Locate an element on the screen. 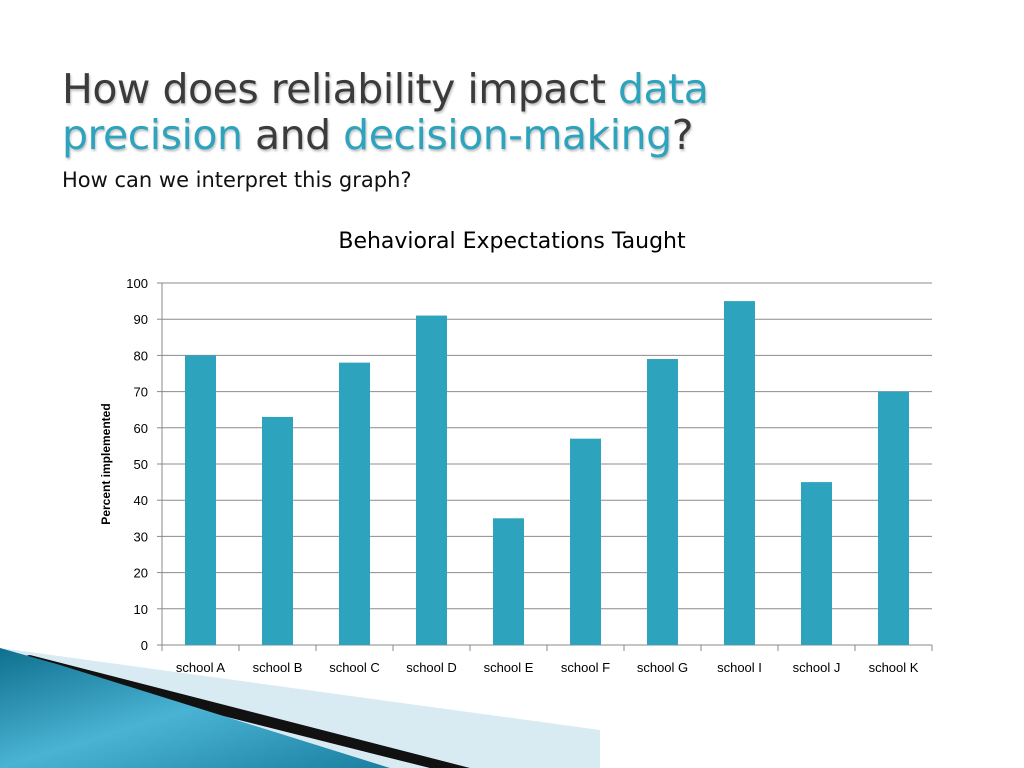 The height and width of the screenshot is (768, 1024). y-tick-label: 100 is located at coordinates (137, 283).